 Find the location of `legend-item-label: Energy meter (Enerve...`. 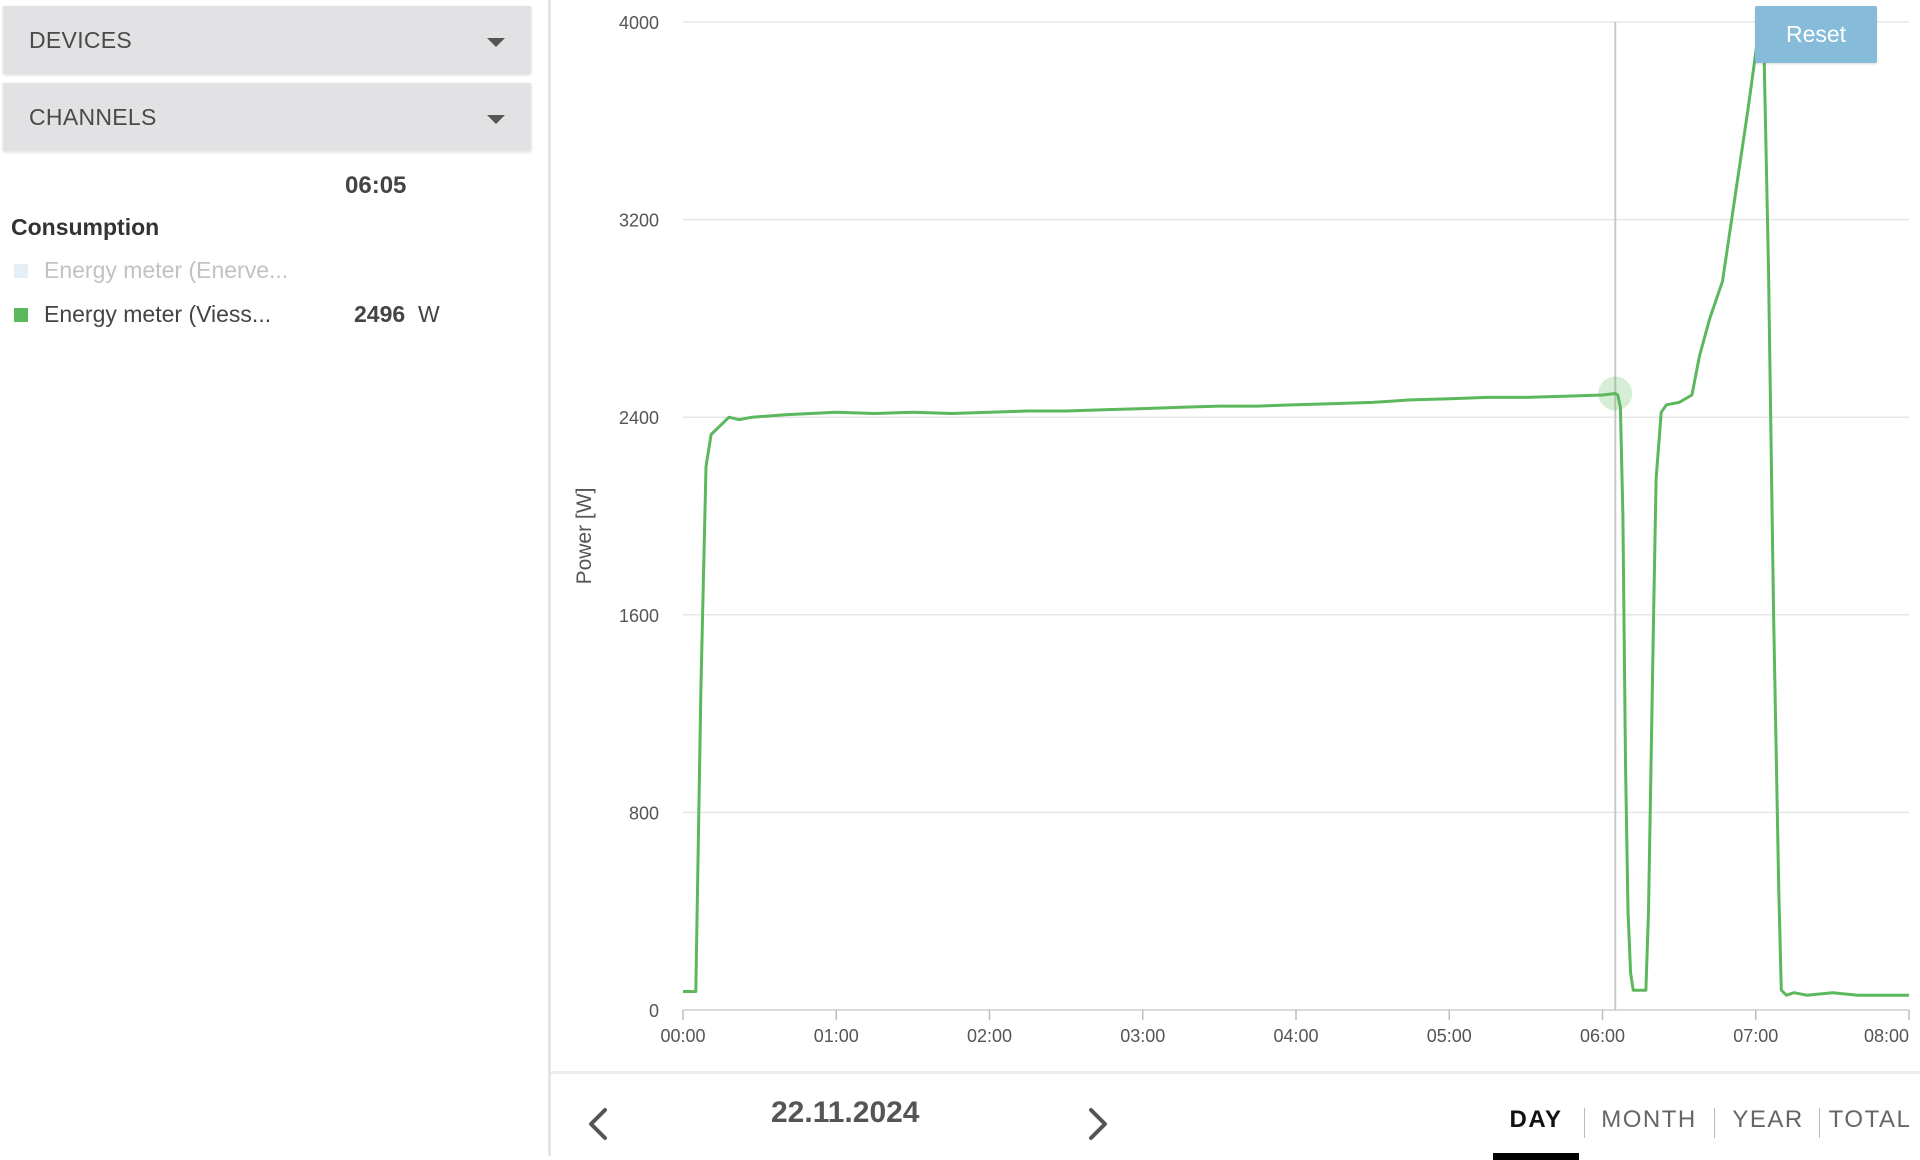

legend-item-label: Energy meter (Enerve... is located at coordinates (166, 270).